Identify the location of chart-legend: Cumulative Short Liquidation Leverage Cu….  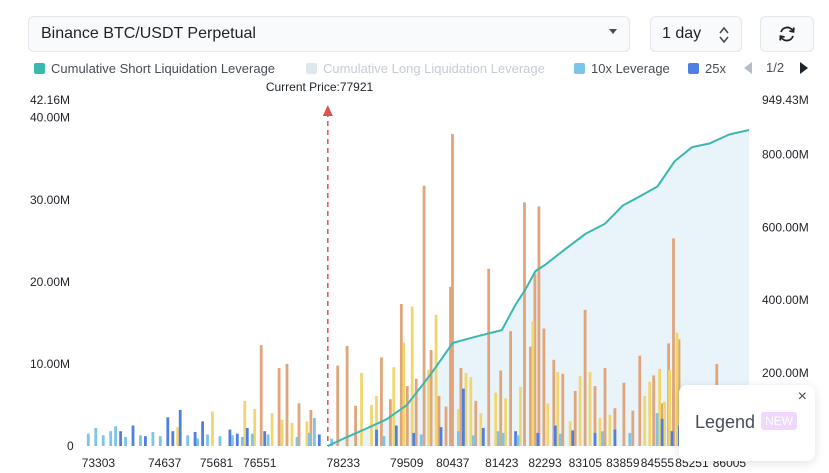
(429, 68).